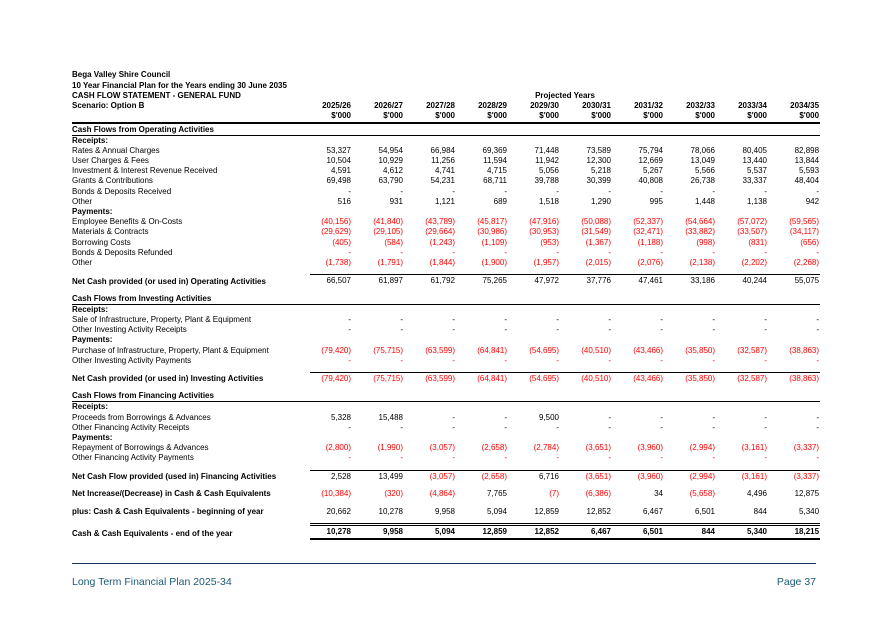  I want to click on statement-title: CASH FLOW STATEMENT - GENERAL FUND, so click(156, 95).